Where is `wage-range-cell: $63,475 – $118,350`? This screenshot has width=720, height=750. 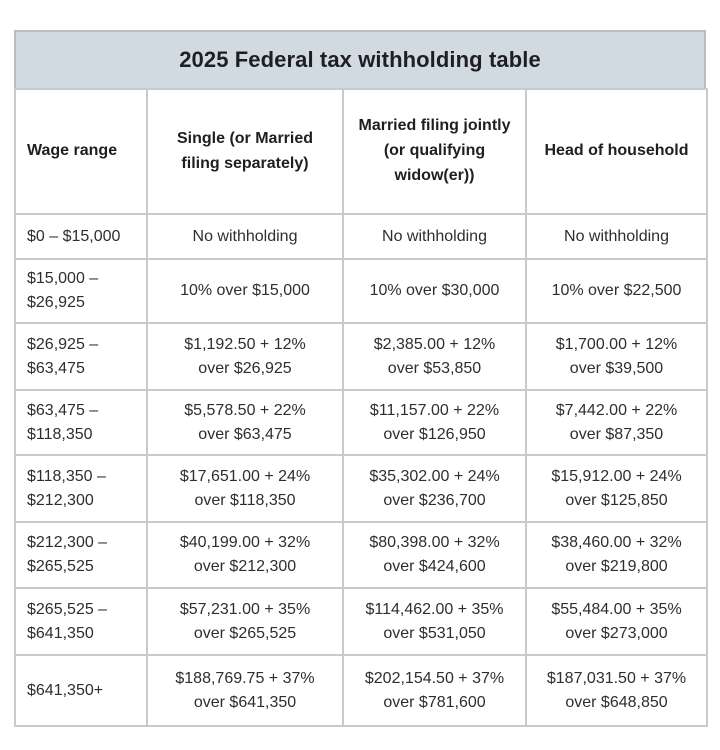
wage-range-cell: $63,475 – $118,350 is located at coordinates (81, 422).